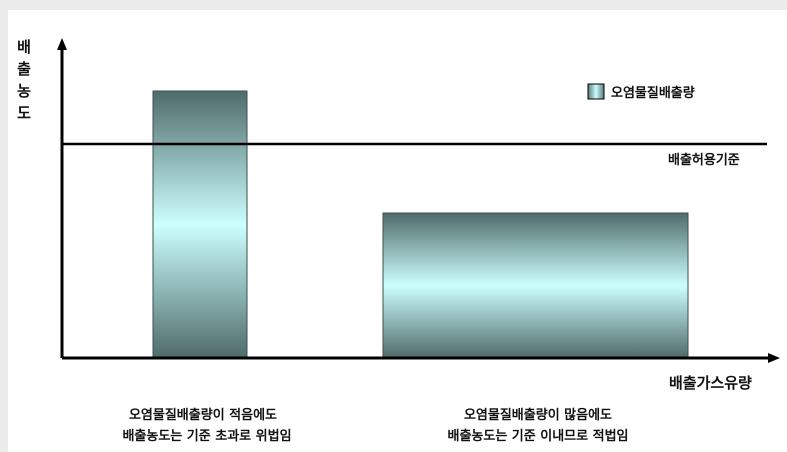  Describe the element at coordinates (653, 93) in the screenshot. I see `legend-label: 오염물질배출량` at that location.